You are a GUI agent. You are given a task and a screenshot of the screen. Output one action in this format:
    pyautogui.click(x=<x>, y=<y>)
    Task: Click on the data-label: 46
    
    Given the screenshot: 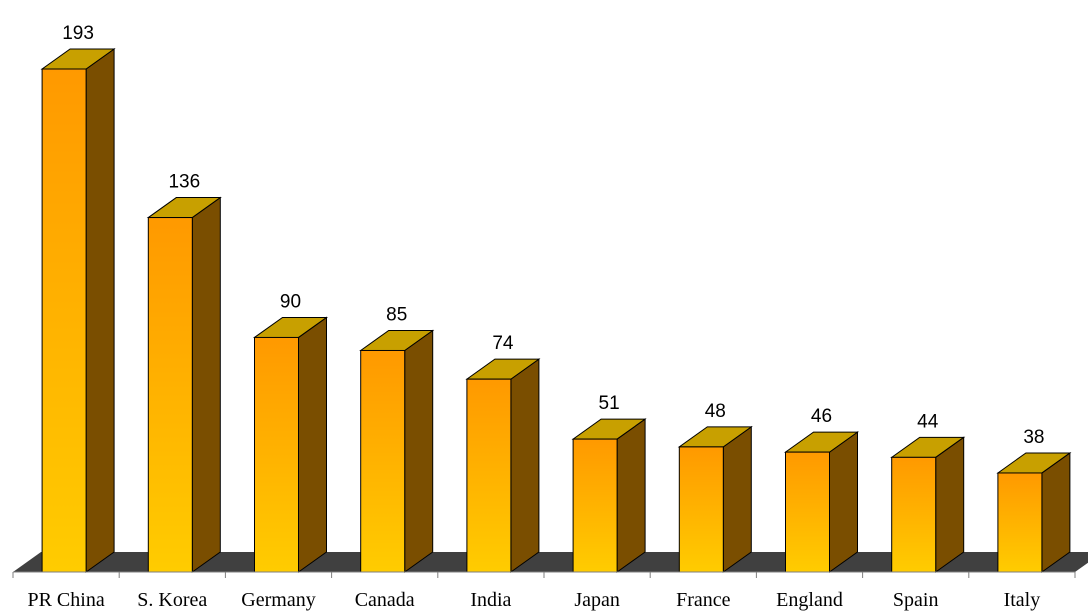 What is the action you would take?
    pyautogui.click(x=821, y=416)
    